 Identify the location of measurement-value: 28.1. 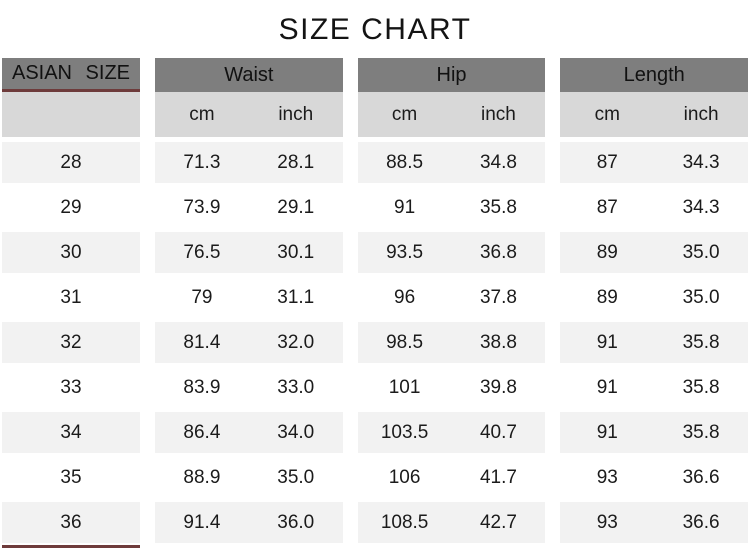
(296, 162).